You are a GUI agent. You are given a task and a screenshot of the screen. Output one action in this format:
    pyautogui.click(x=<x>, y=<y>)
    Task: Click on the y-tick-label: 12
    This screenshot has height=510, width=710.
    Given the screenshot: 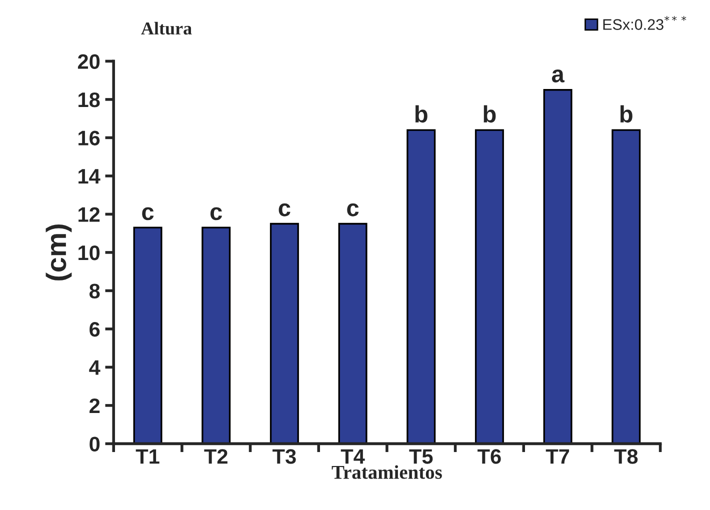 What is the action you would take?
    pyautogui.click(x=89, y=214)
    